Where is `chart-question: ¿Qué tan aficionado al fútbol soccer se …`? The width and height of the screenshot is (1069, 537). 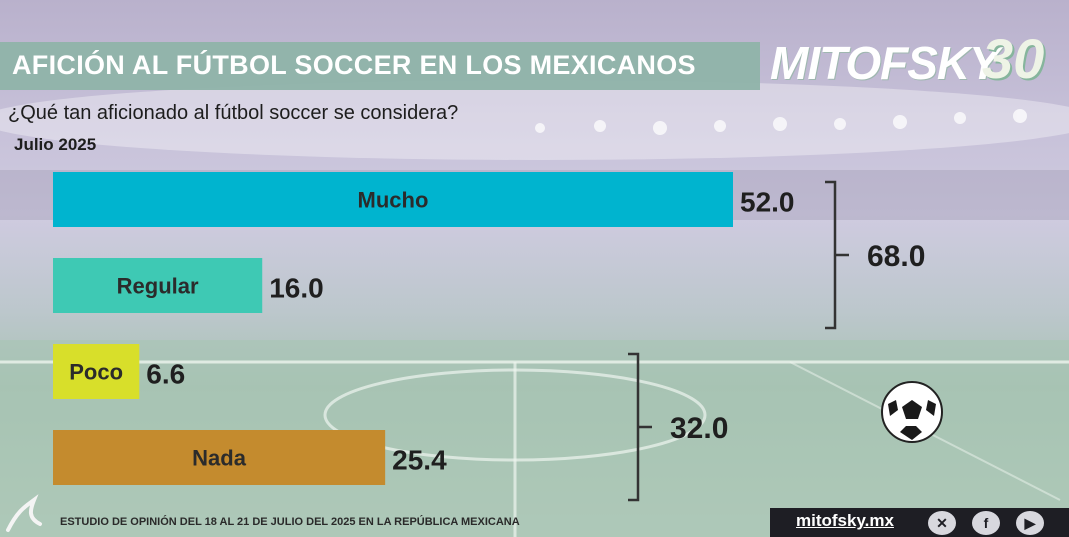
chart-question: ¿Qué tan aficionado al fútbol soccer se … is located at coordinates (233, 113).